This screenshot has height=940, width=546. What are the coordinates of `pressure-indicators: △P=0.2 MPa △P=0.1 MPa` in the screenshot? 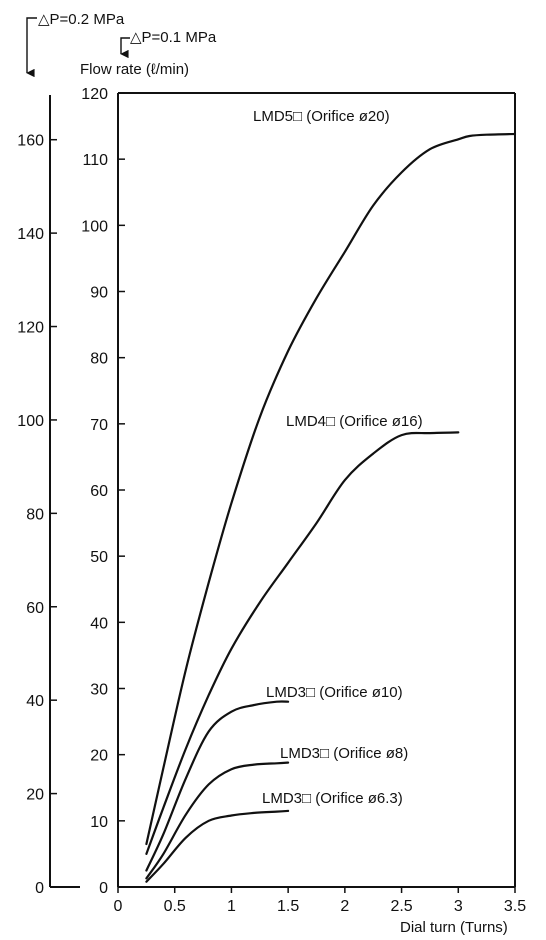 It's located at (121, 44).